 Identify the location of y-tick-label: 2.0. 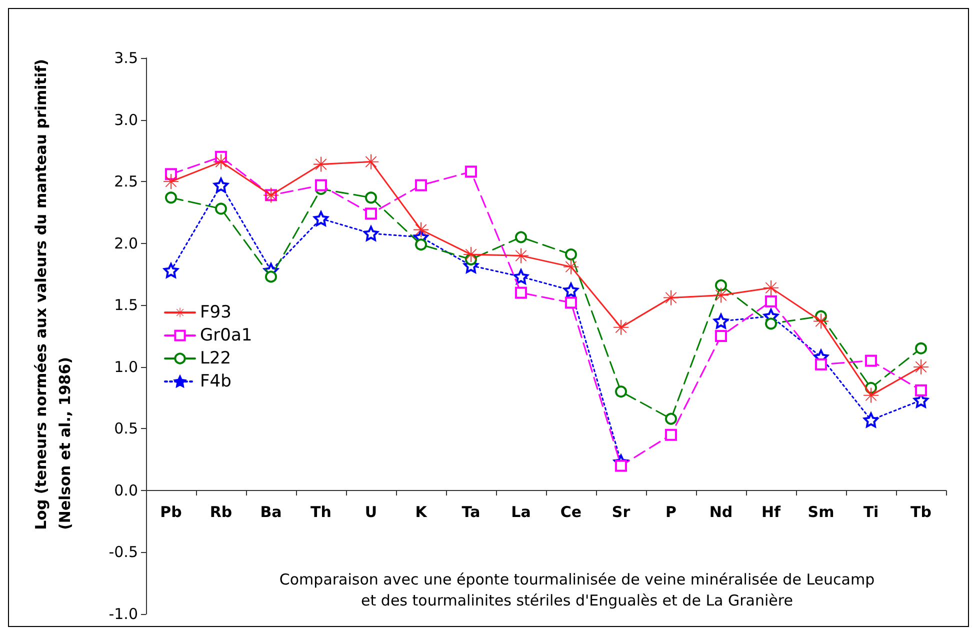
(126, 243).